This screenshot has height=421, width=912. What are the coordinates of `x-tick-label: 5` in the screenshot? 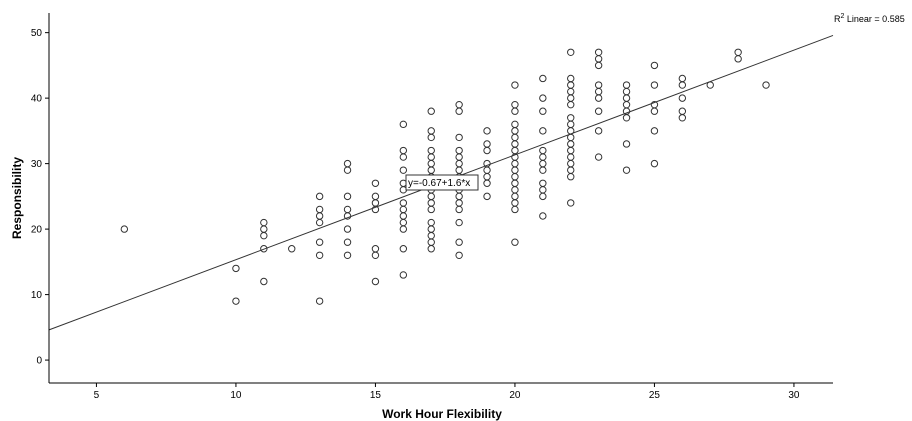 It's located at (97, 395).